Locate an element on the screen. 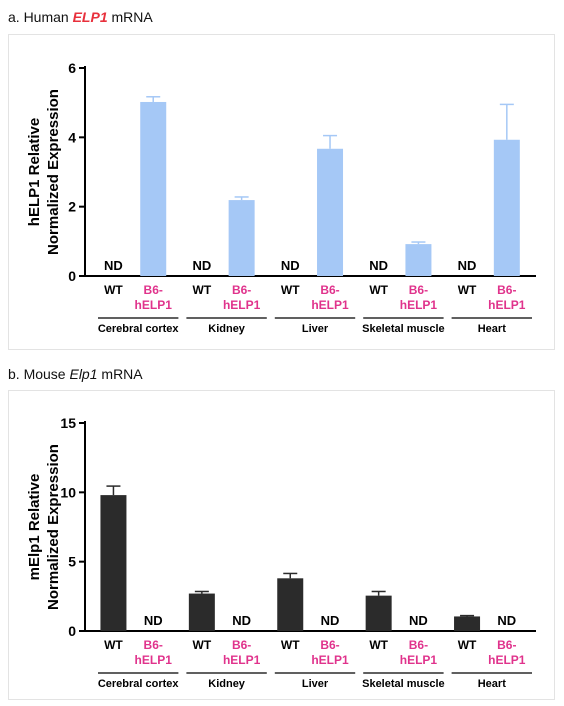 The width and height of the screenshot is (564, 706). y-tick-label: 6 is located at coordinates (72, 68).